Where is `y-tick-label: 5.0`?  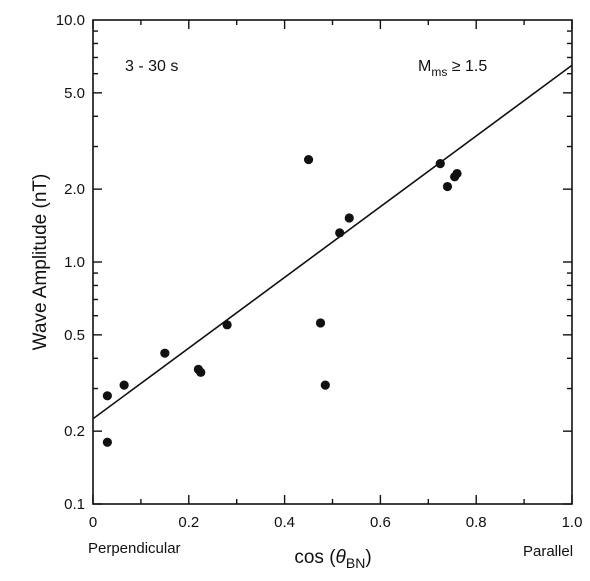
y-tick-label: 5.0 is located at coordinates (74, 93).